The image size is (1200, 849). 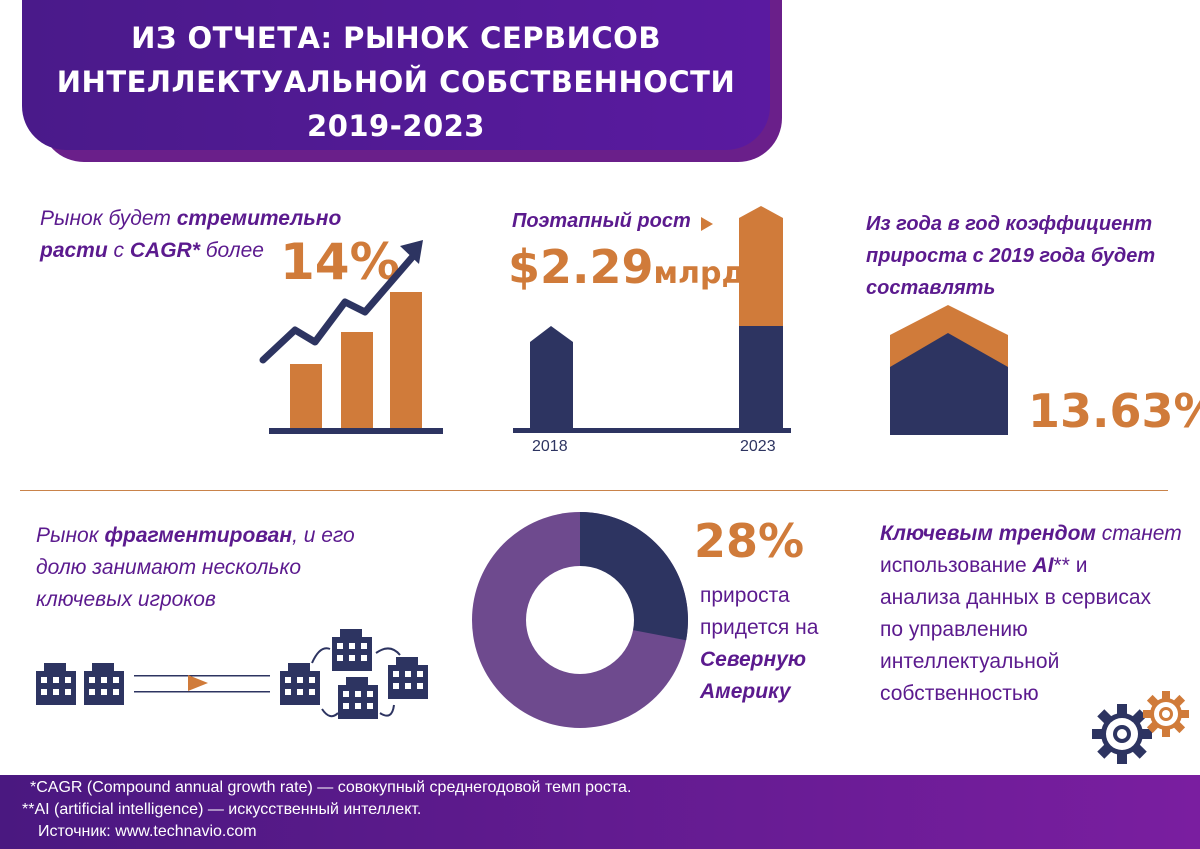 I want to click on donut-chart, so click(x=580, y=620).